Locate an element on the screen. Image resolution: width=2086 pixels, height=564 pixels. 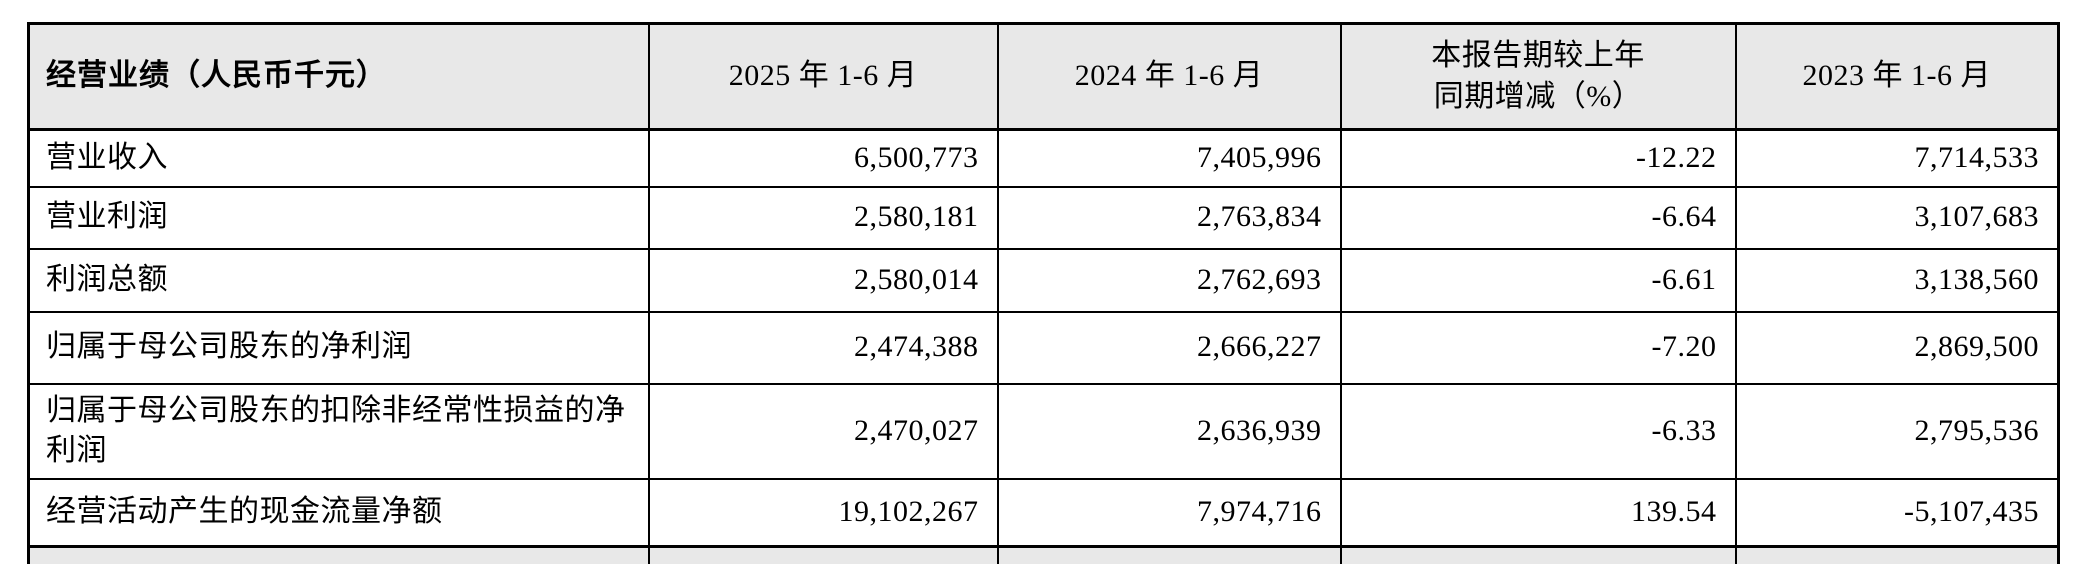
table-row-operating-profit: 营业利润 2,580,181 2,763,834 -6.64 3,107,683 is located at coordinates (1043, 217).